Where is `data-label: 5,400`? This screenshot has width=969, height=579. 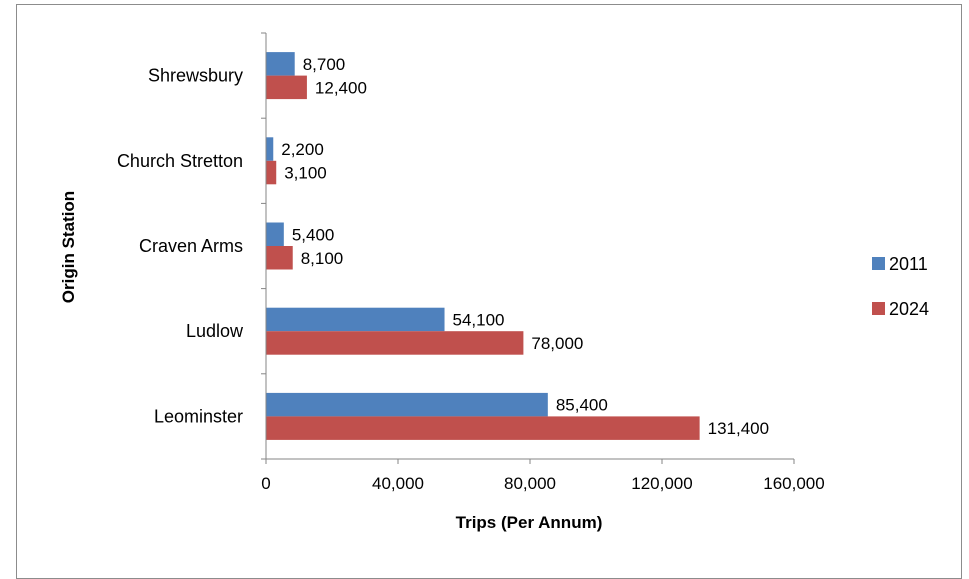 data-label: 5,400 is located at coordinates (313, 234).